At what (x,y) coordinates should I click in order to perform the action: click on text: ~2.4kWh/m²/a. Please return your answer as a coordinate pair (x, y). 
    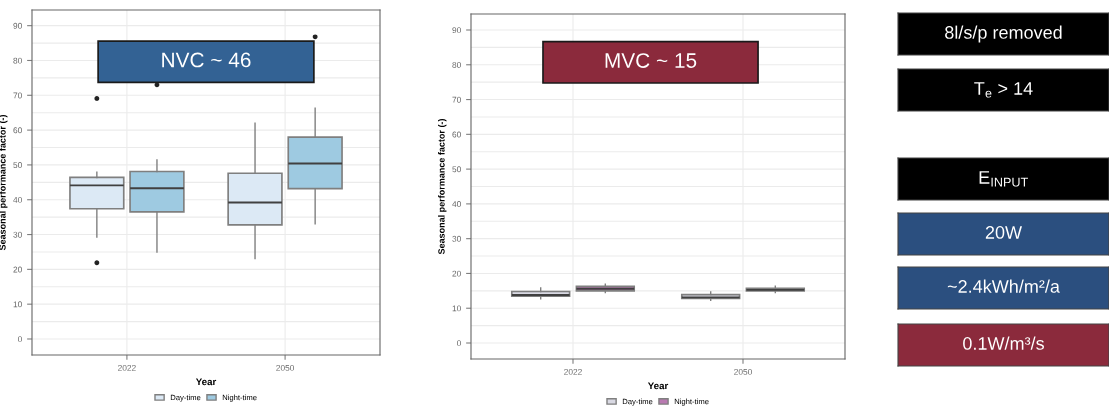
    Looking at the image, I should click on (1003, 286).